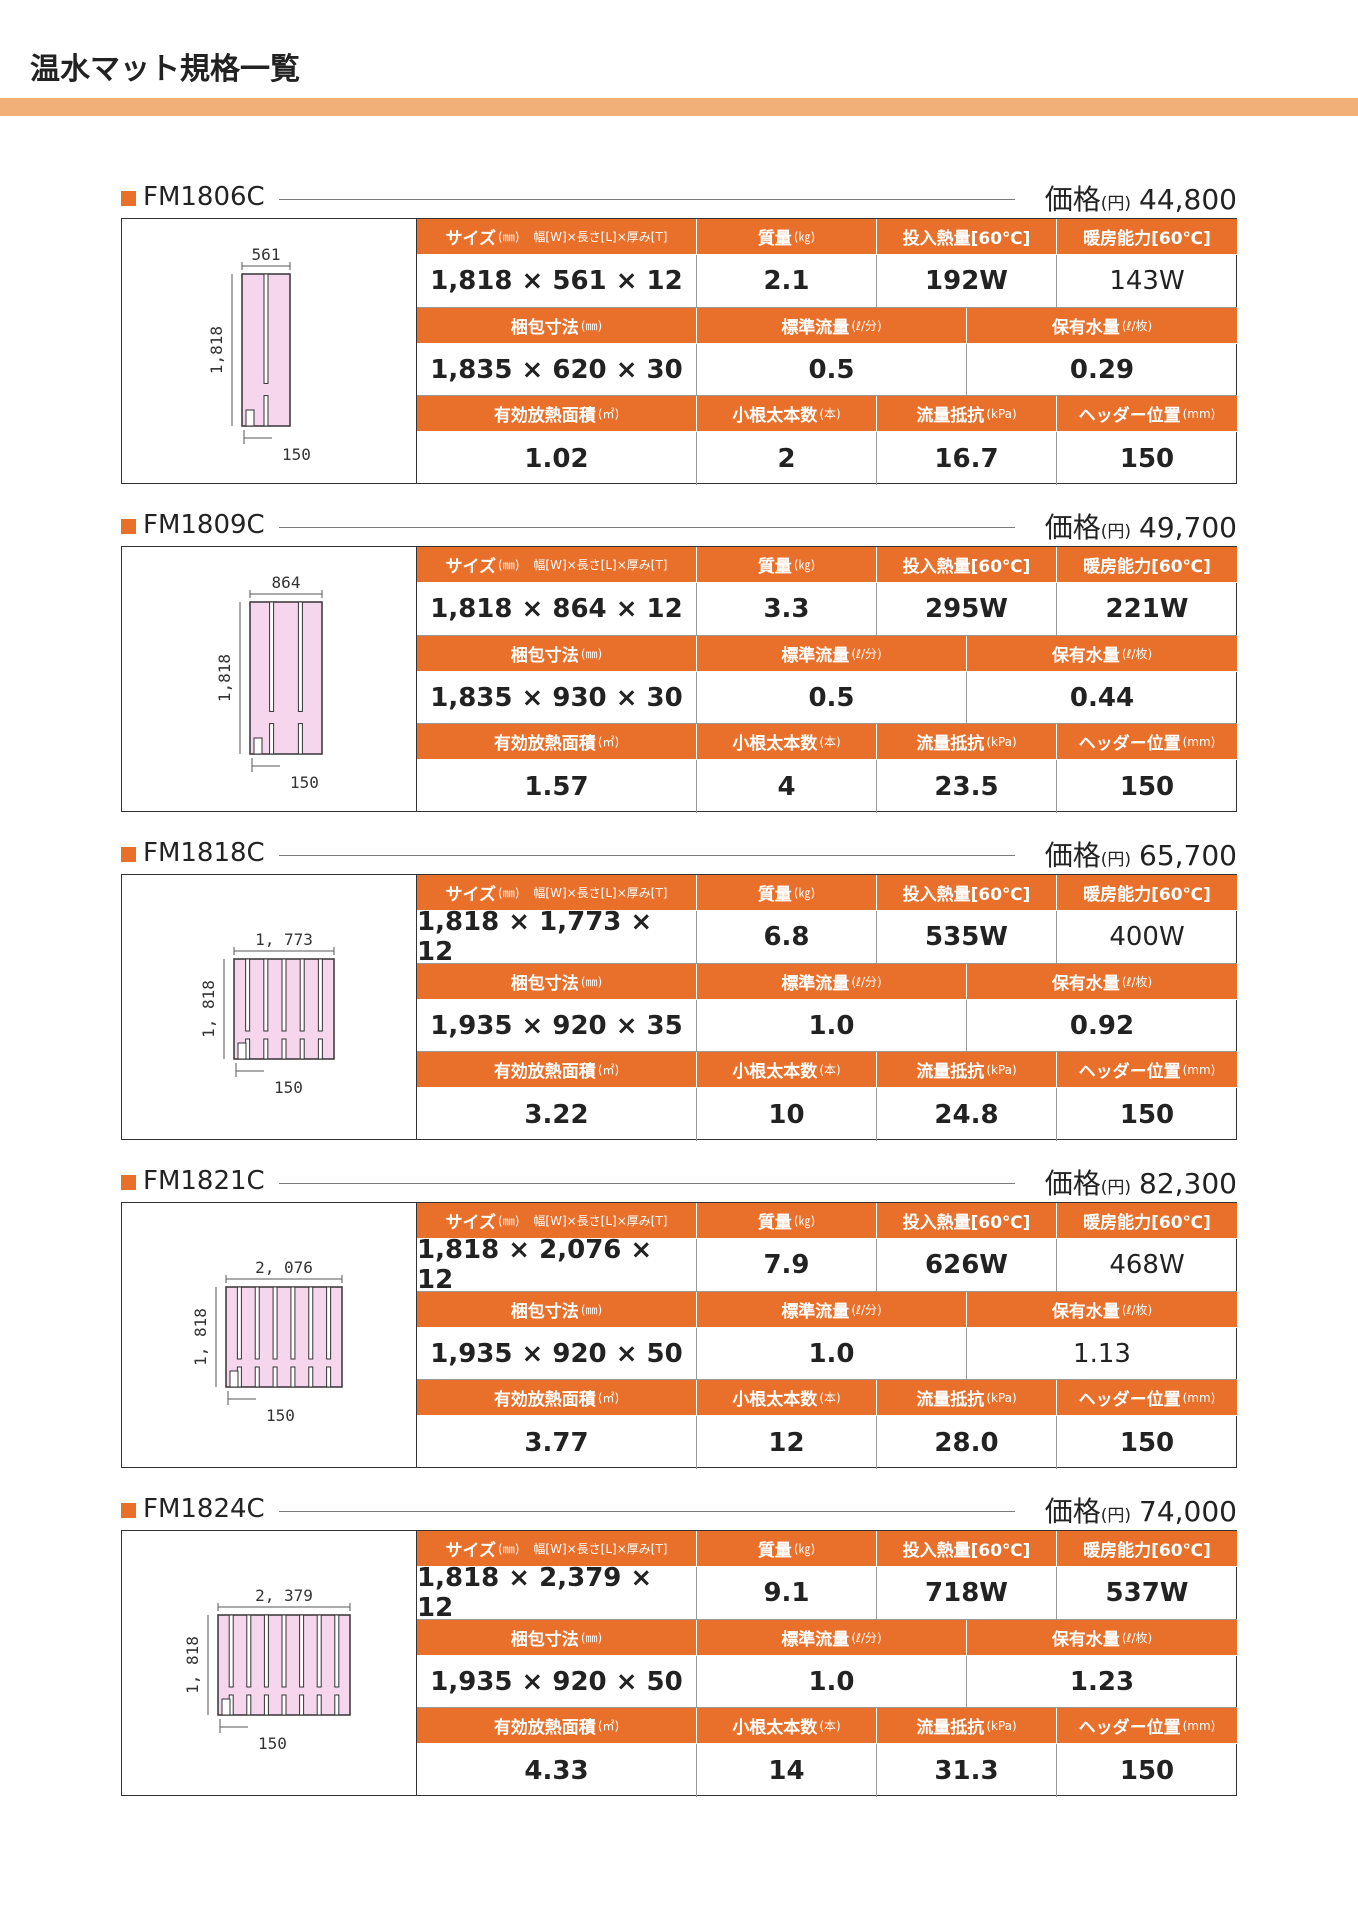  I want to click on header-dimension-label: 150, so click(288, 1087).